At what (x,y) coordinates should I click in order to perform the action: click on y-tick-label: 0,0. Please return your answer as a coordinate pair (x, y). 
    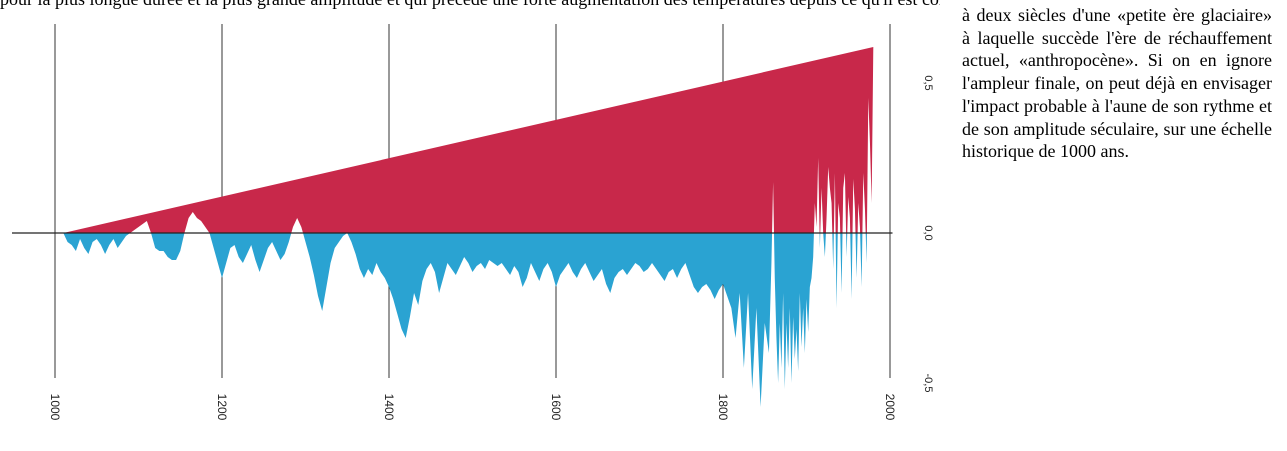
    Looking at the image, I should click on (928, 232).